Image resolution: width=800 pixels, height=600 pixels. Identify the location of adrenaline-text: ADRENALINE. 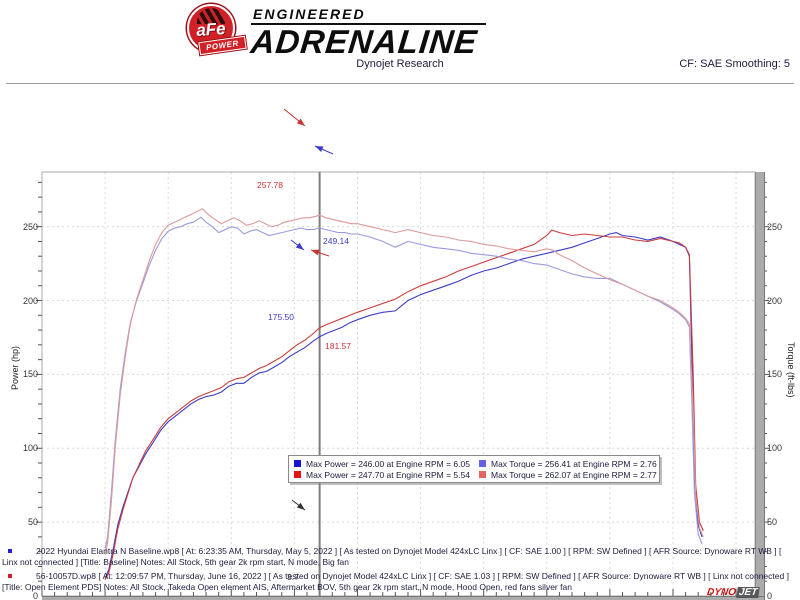
(364, 41).